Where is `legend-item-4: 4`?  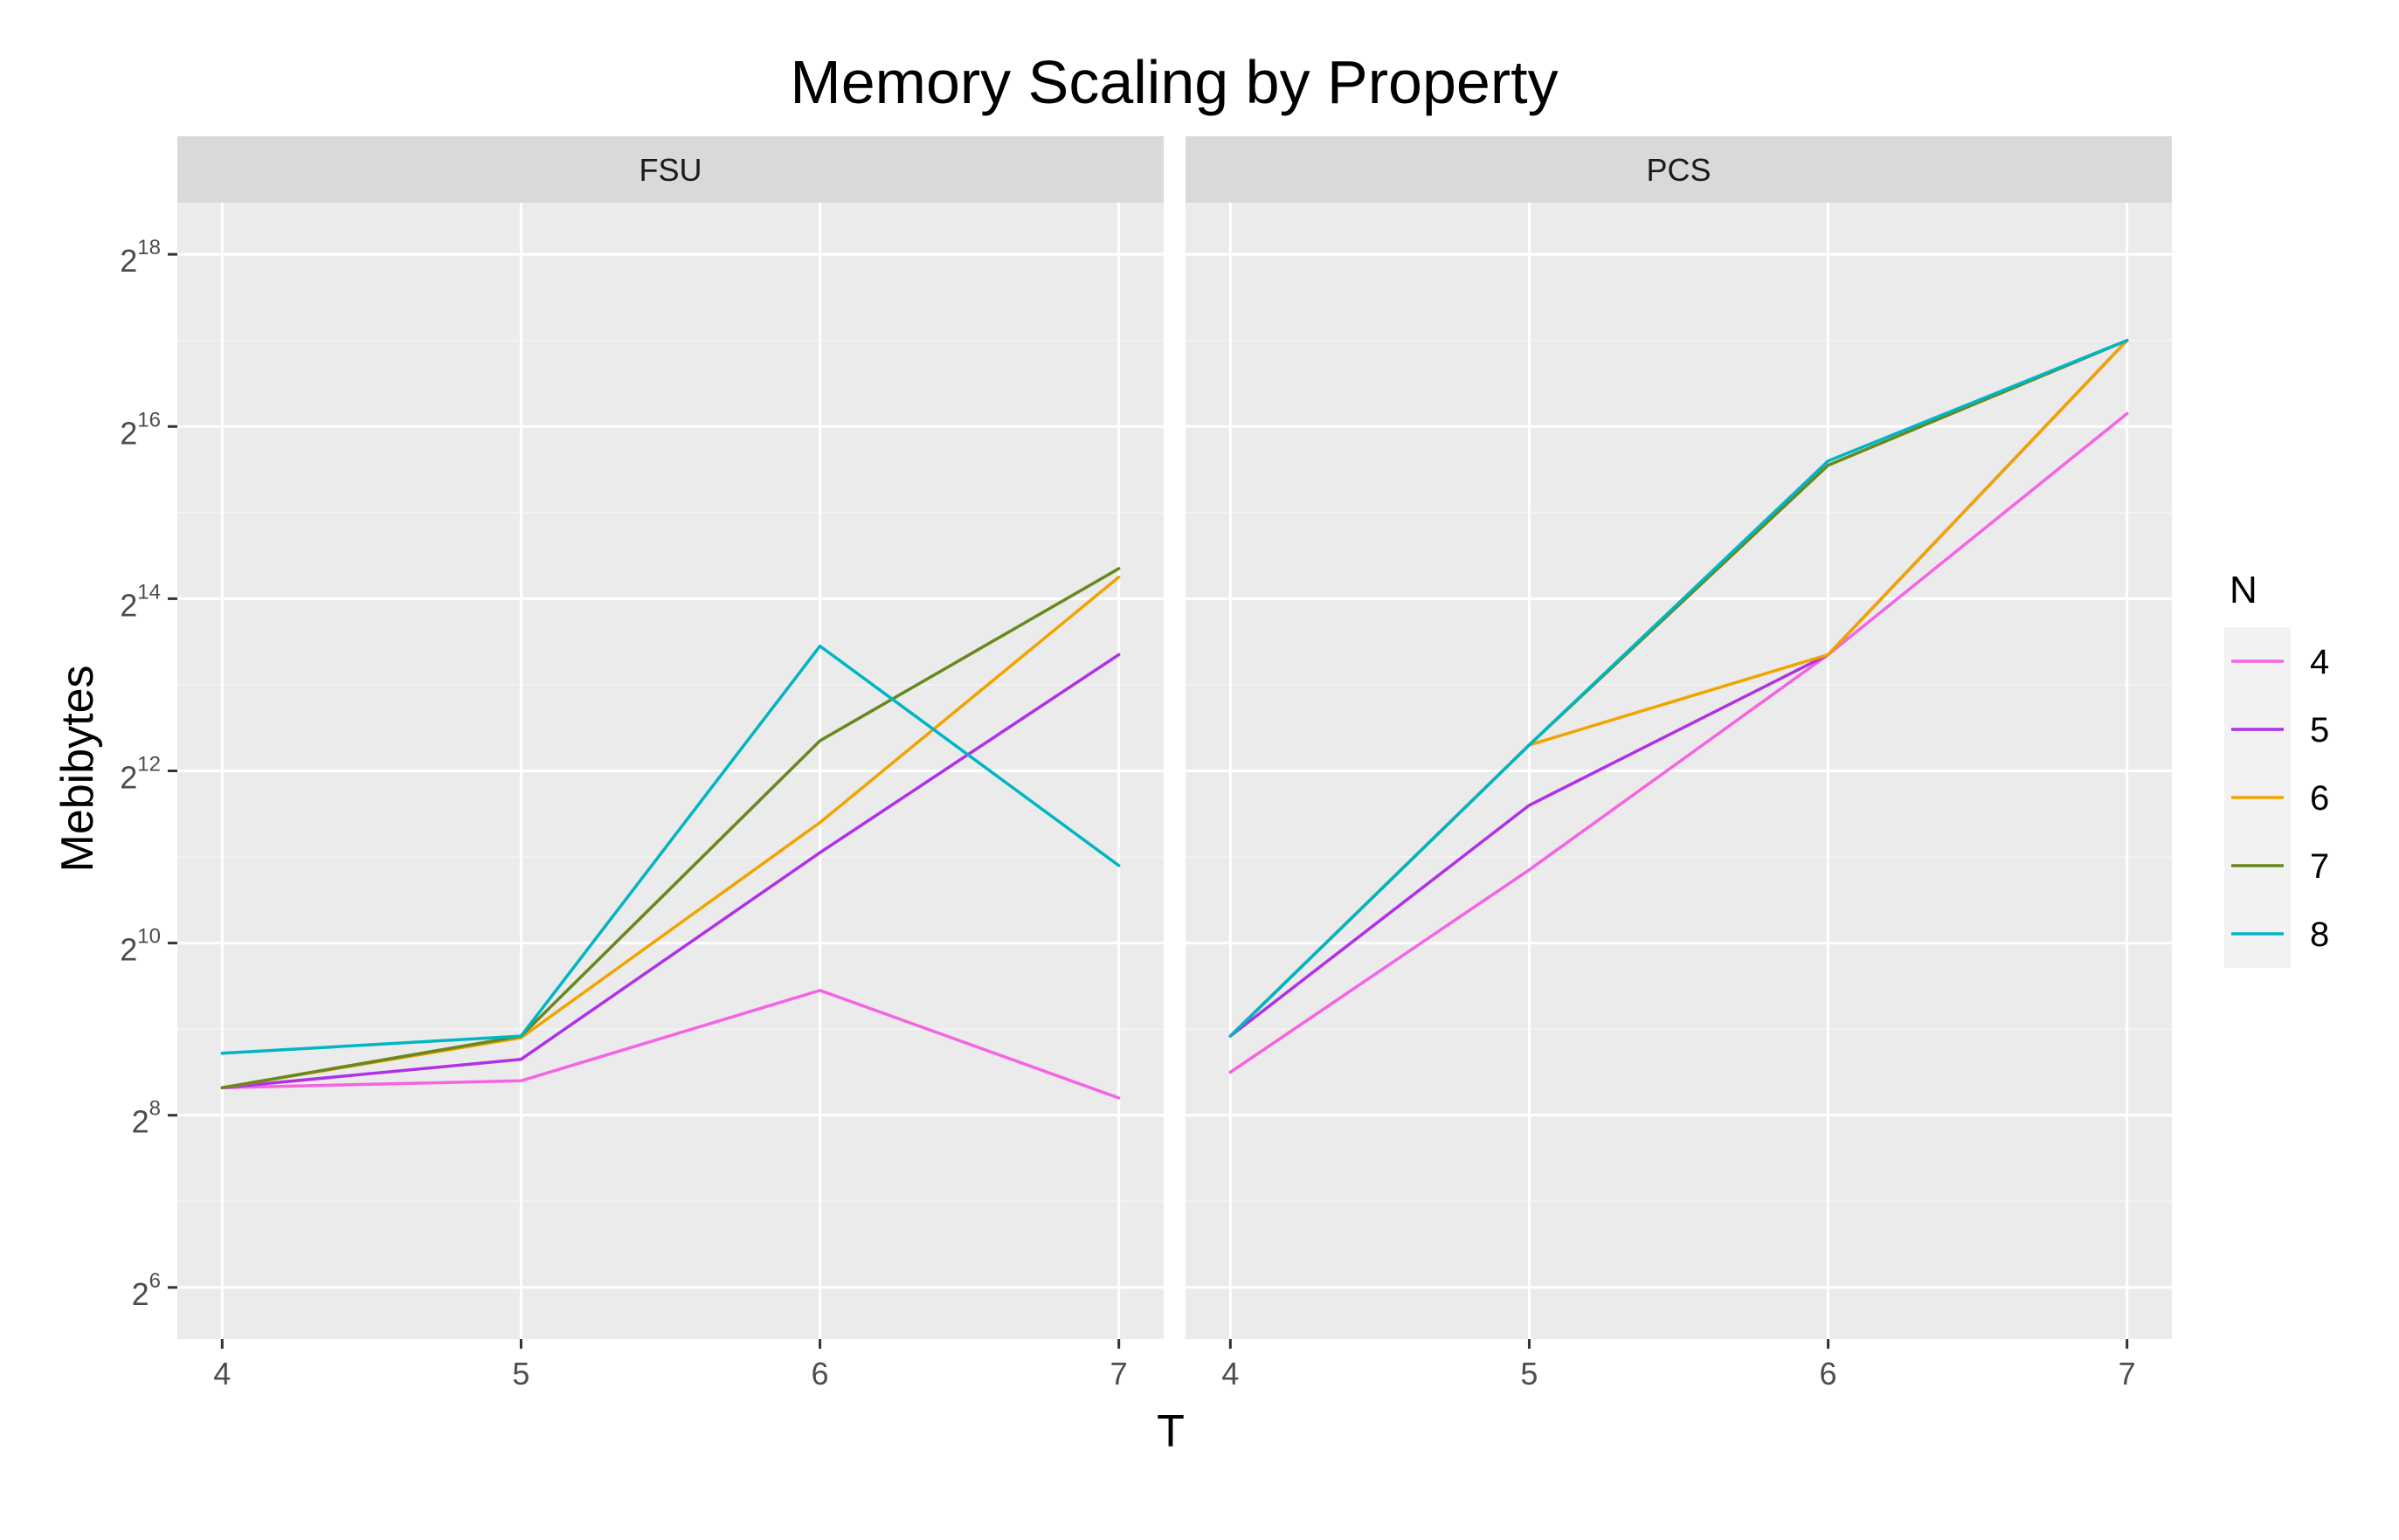
legend-item-4: 4 is located at coordinates (2280, 662).